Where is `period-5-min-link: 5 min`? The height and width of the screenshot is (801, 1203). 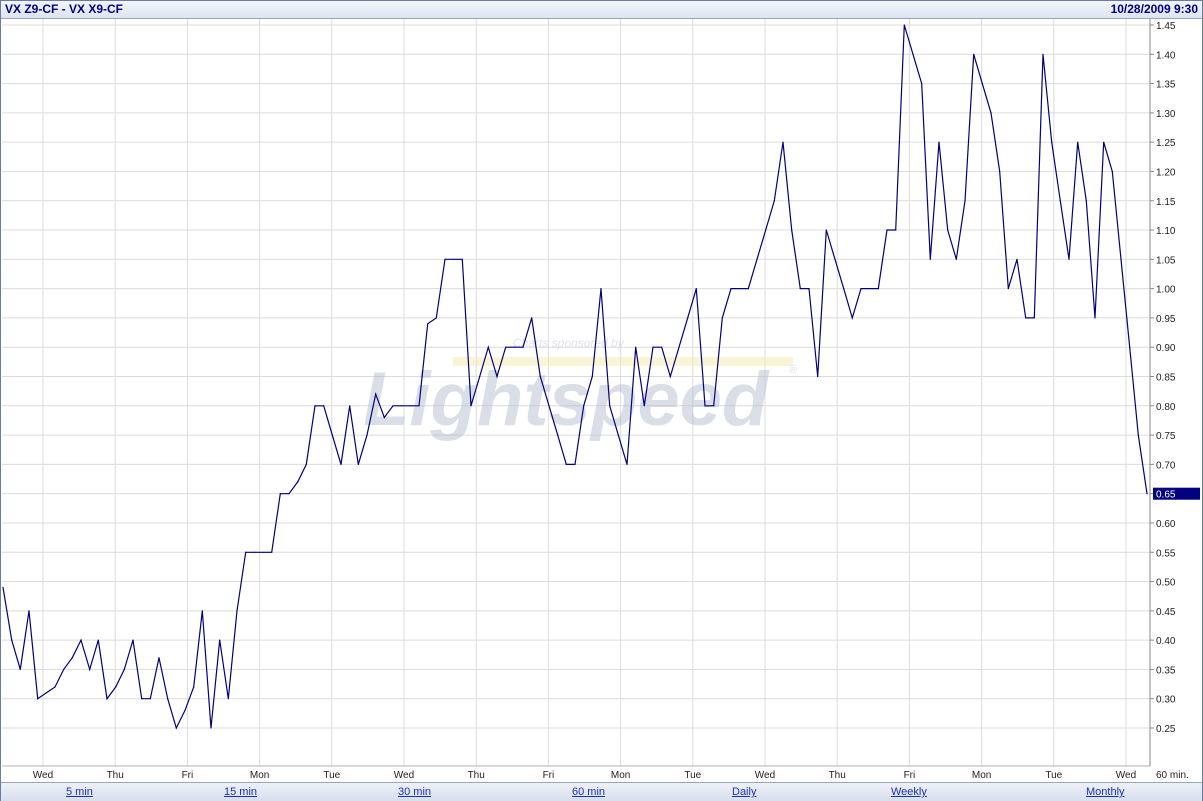 period-5-min-link: 5 min is located at coordinates (79, 792).